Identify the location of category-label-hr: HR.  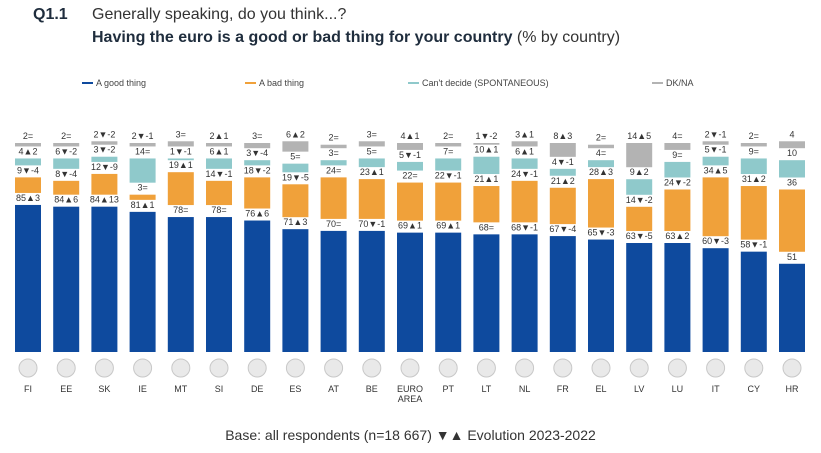
(792, 389).